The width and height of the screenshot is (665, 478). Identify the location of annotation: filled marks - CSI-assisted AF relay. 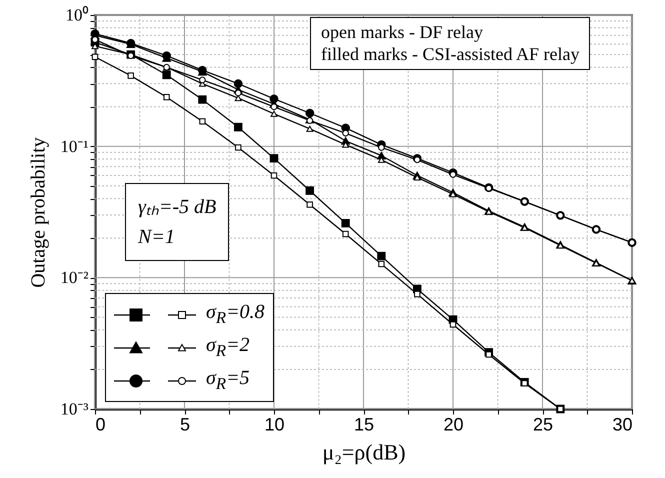
(450, 55).